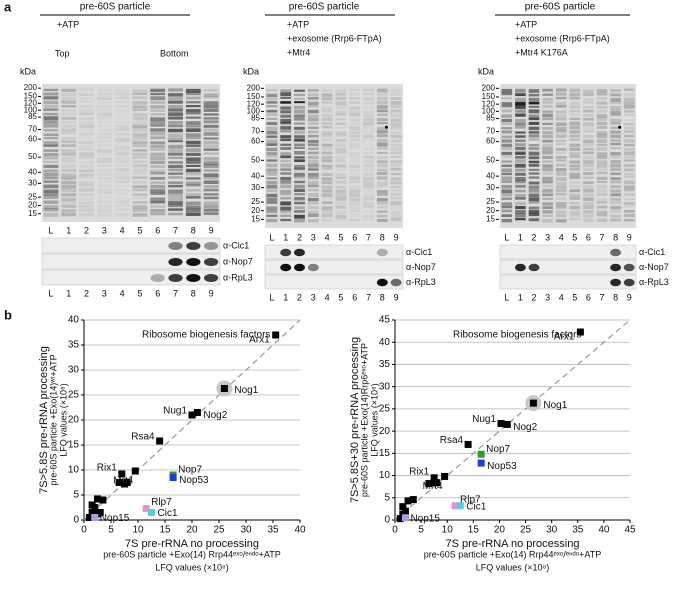 This screenshot has height=607, width=673. What do you see at coordinates (433, 486) in the screenshot?
I see `point-label: Mrt4` at bounding box center [433, 486].